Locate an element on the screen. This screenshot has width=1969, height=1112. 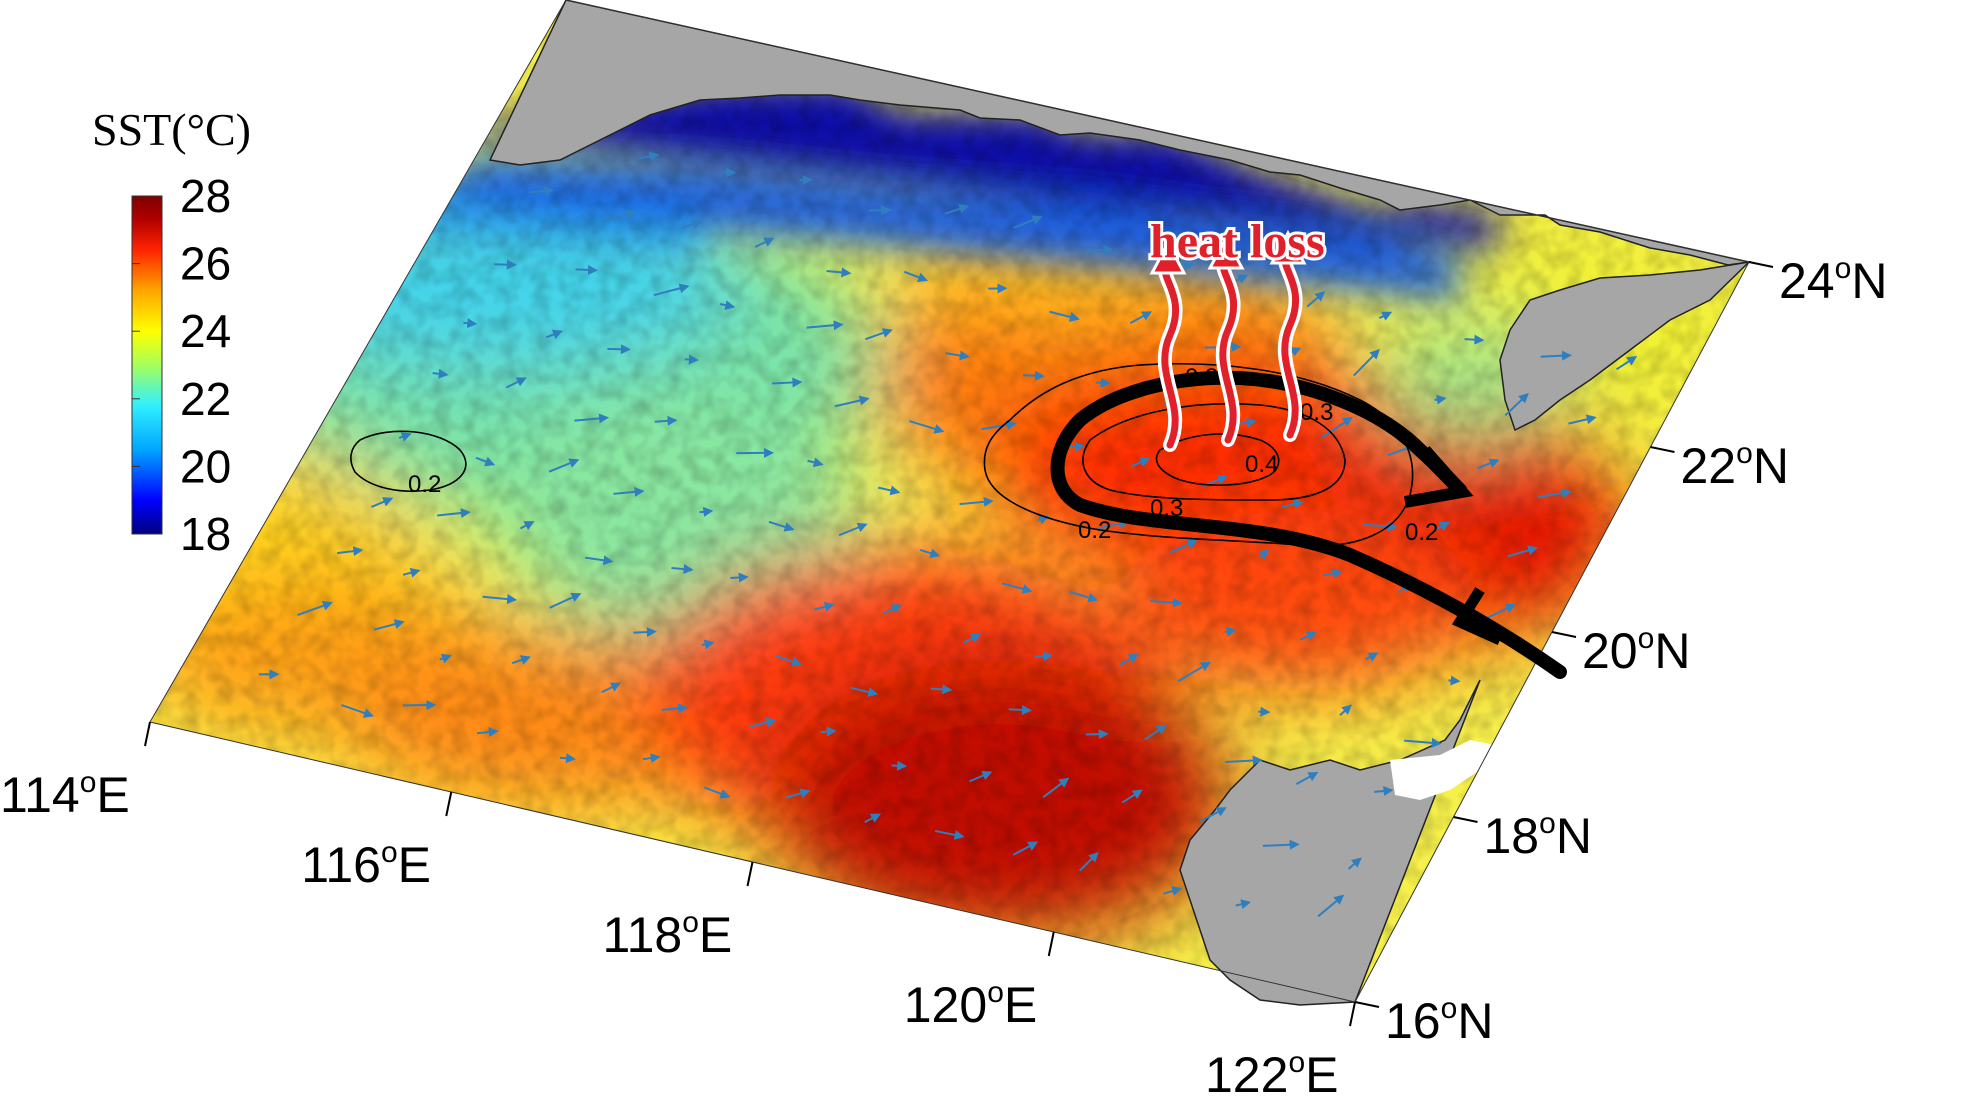
colorbar-tick-label: 18 is located at coordinates (205, 534).